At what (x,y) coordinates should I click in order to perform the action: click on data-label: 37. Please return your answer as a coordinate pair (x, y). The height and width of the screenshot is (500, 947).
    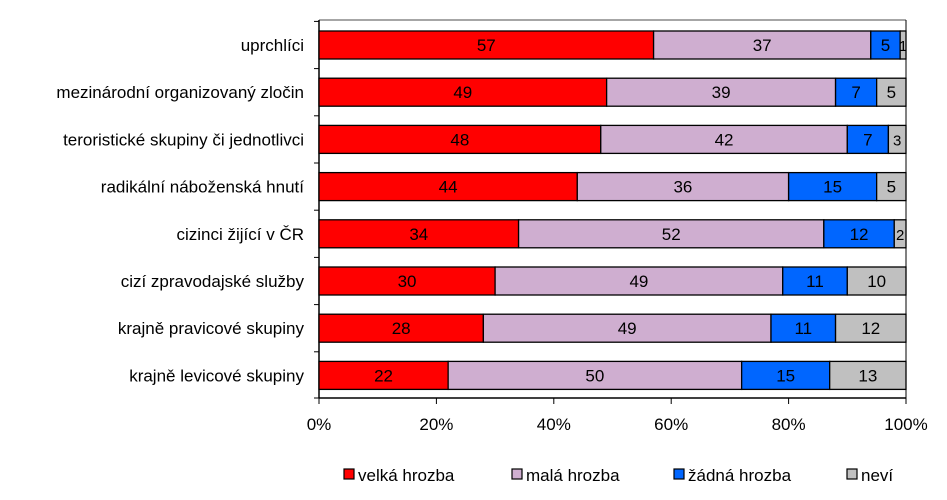
    Looking at the image, I should click on (762, 45).